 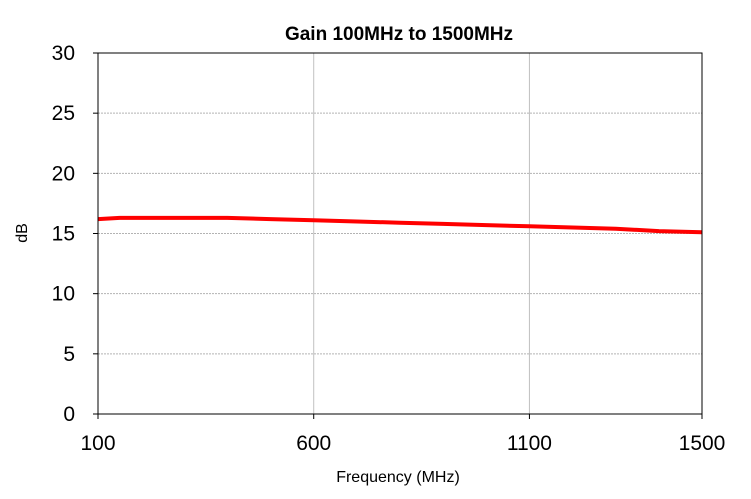 I want to click on y-tick-label-15: 15, so click(x=63, y=234).